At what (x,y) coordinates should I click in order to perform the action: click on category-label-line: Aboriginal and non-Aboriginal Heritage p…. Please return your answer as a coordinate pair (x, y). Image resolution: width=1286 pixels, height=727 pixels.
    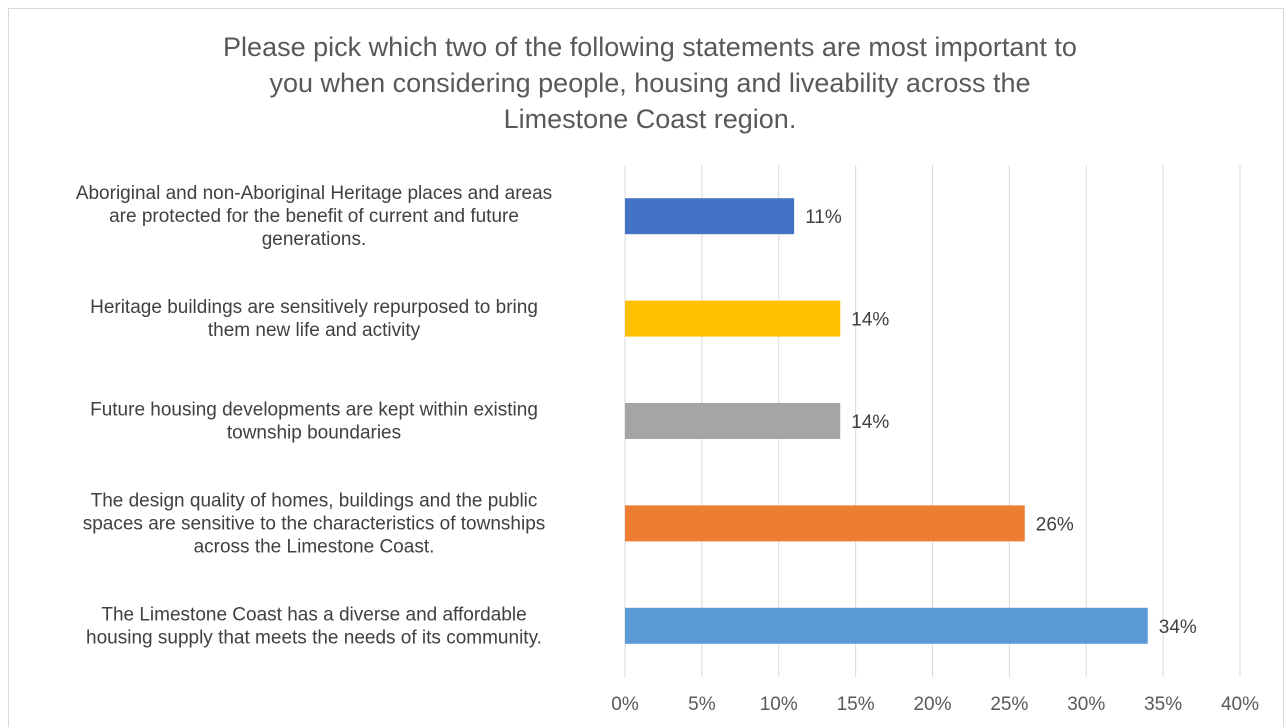
    Looking at the image, I should click on (314, 193).